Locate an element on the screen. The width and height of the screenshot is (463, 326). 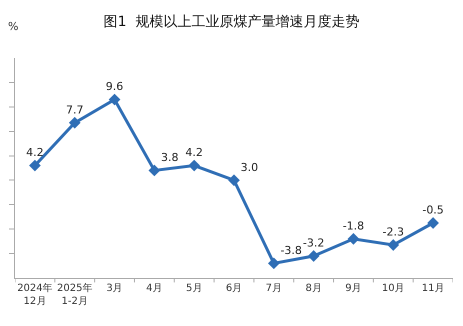
data-label: -1.8 is located at coordinates (353, 226).